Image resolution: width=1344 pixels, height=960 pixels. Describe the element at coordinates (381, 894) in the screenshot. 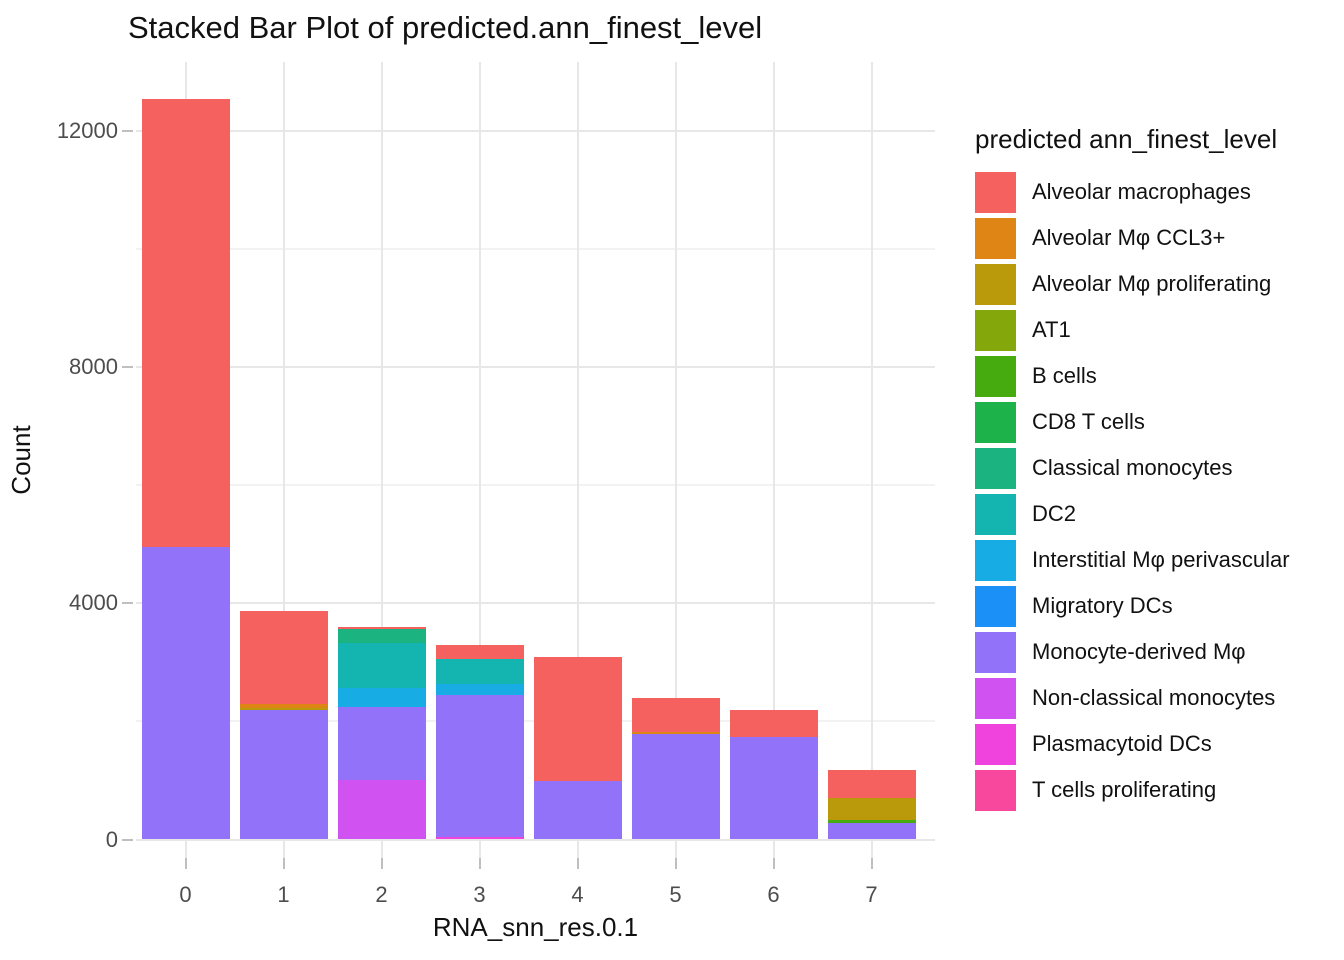

I see `x-tick-label: 2` at that location.